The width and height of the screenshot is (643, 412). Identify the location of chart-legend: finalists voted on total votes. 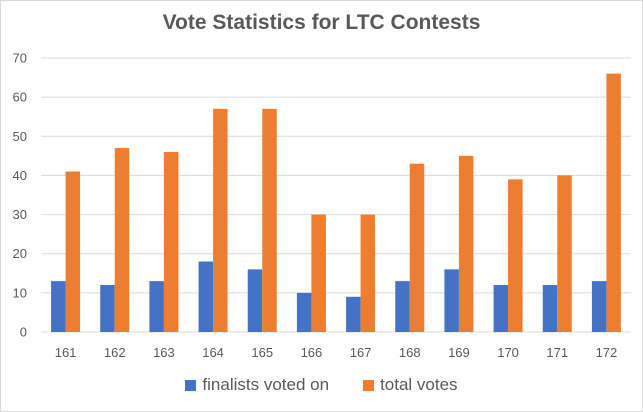
(321, 385).